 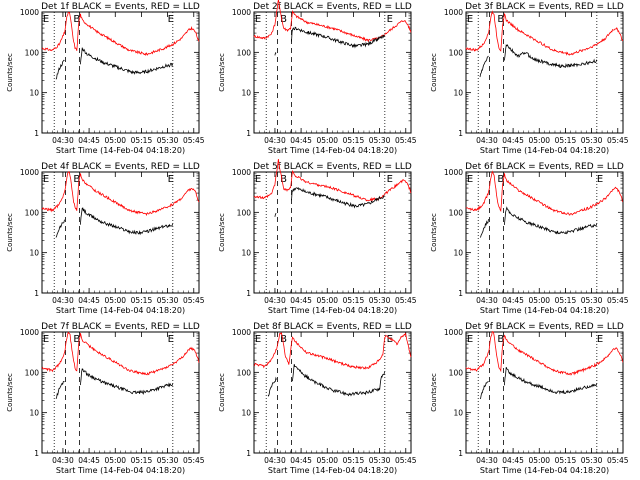 I want to click on chart-title: Det 6f BLACK = Events, RED = LLD, so click(x=544, y=167).